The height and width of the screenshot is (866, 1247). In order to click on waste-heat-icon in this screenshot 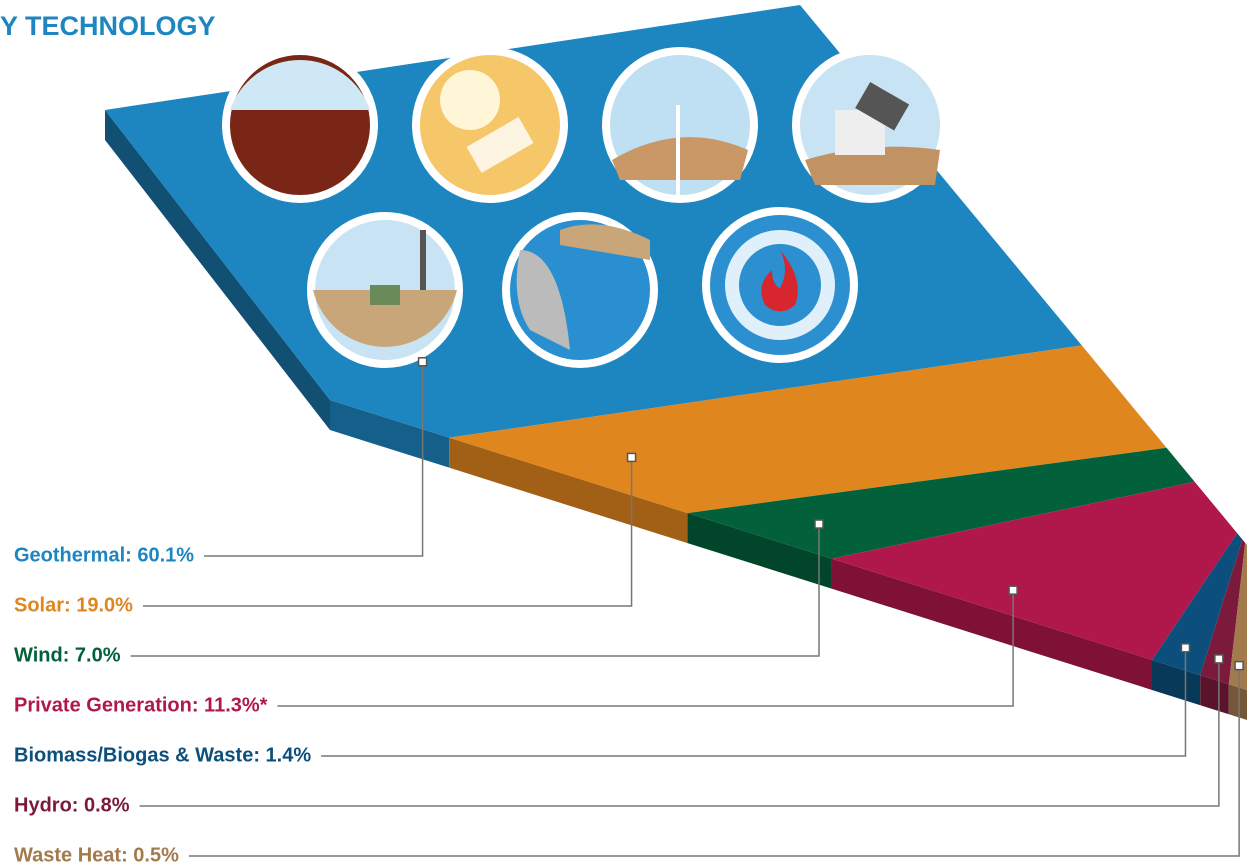, I will do `click(780, 285)`.